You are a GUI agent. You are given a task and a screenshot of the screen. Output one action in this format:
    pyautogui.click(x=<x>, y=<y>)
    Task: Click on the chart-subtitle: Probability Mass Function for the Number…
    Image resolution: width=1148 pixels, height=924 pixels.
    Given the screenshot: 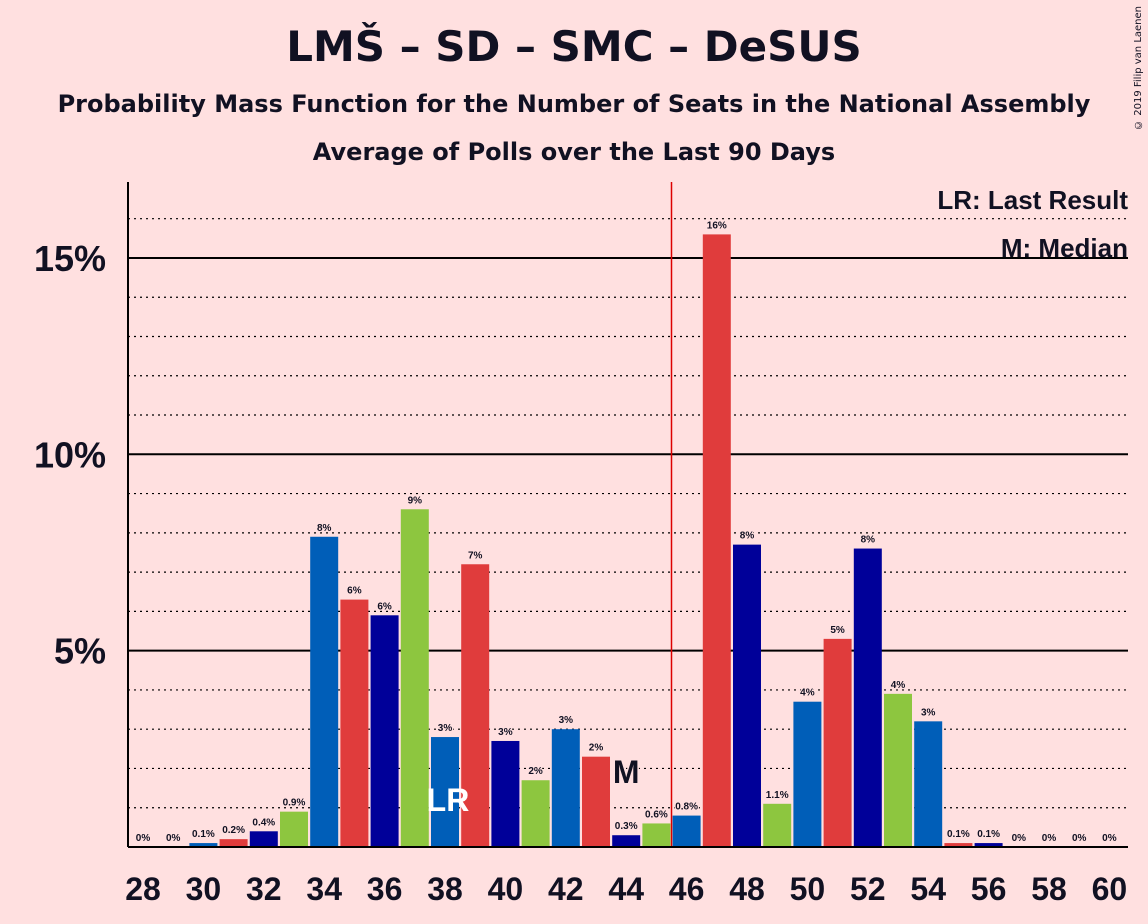 What is the action you would take?
    pyautogui.click(x=574, y=104)
    